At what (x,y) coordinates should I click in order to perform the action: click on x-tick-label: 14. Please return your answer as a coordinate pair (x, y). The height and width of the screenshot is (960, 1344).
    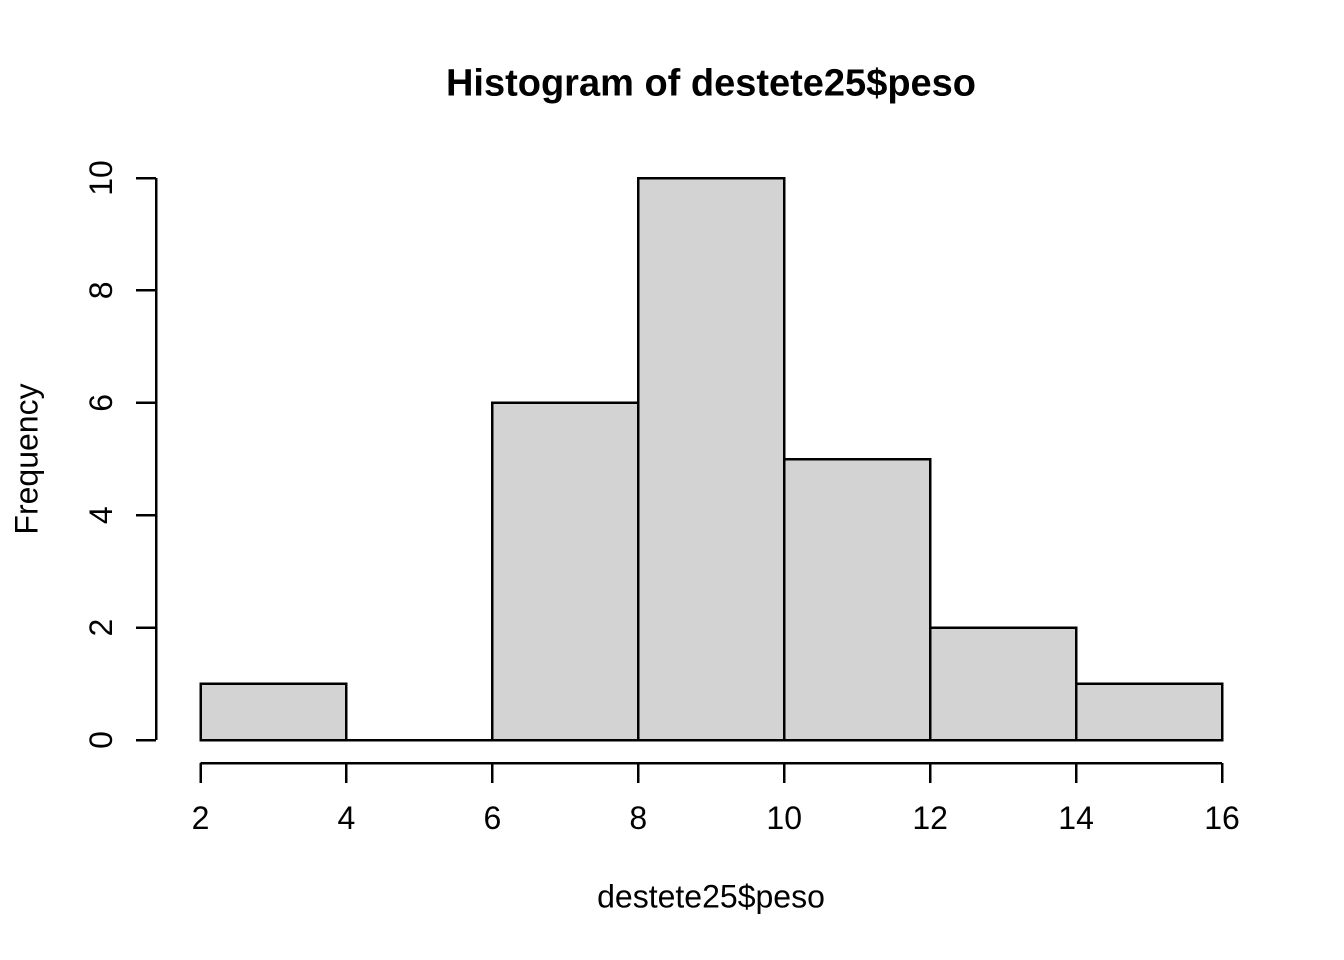
    Looking at the image, I should click on (1076, 818).